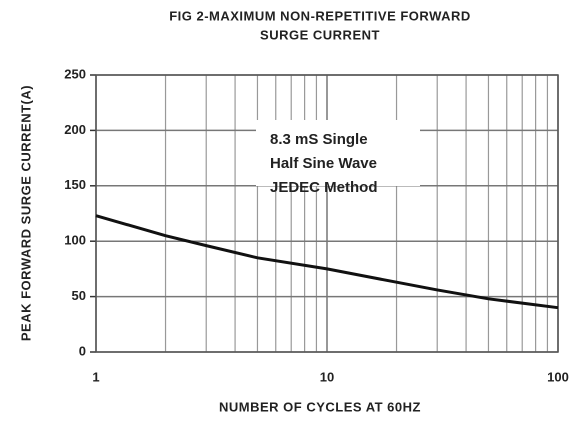 This screenshot has width=584, height=421. Describe the element at coordinates (25, 213) in the screenshot. I see `y-axis-label: PEAK FORWARD SURGE CURRENT(A)` at that location.